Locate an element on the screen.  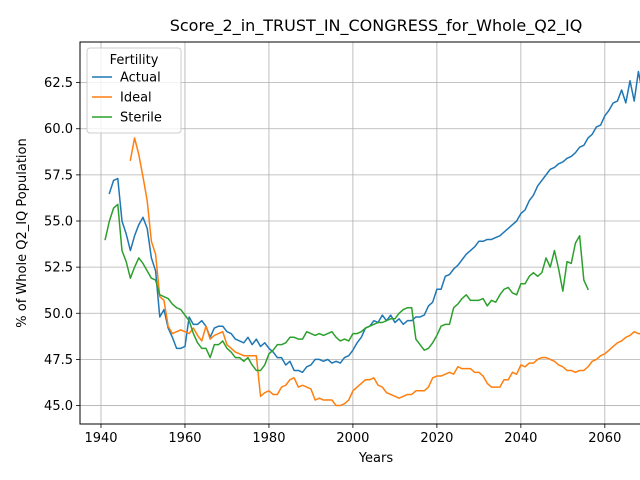
y-tick-label: 60.0 is located at coordinates (58, 129).